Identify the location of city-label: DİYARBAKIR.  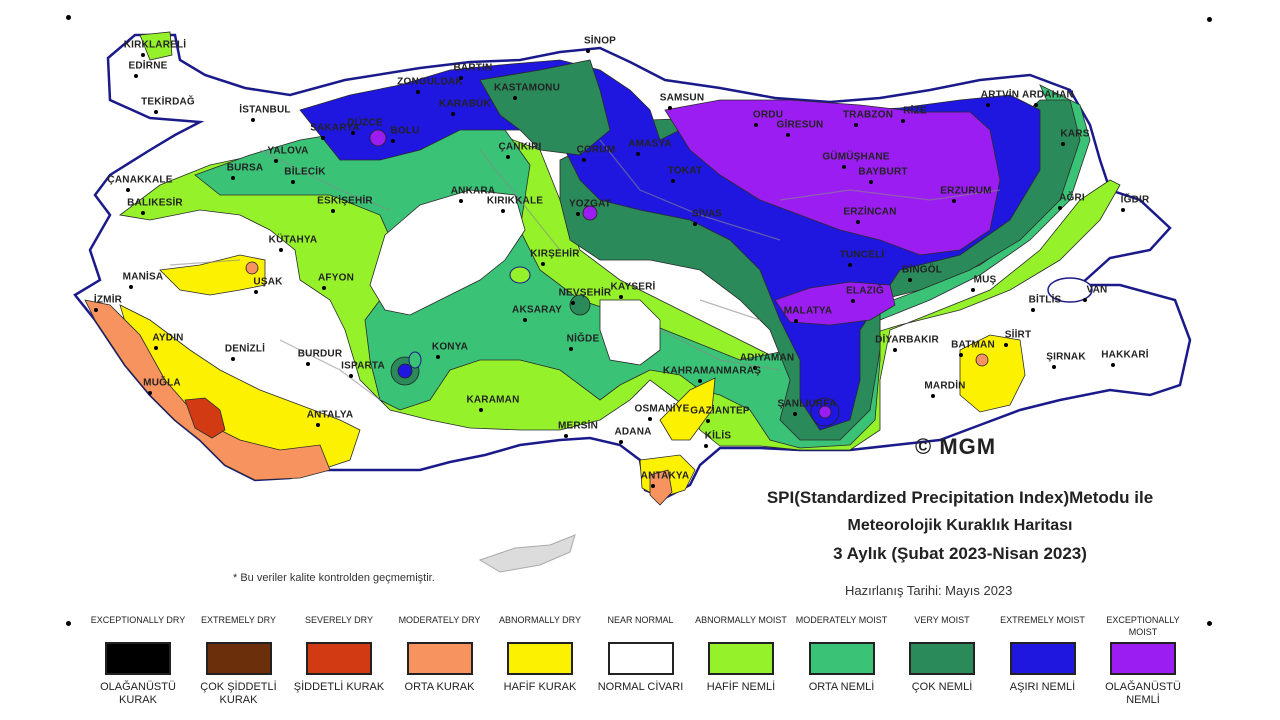
(907, 340).